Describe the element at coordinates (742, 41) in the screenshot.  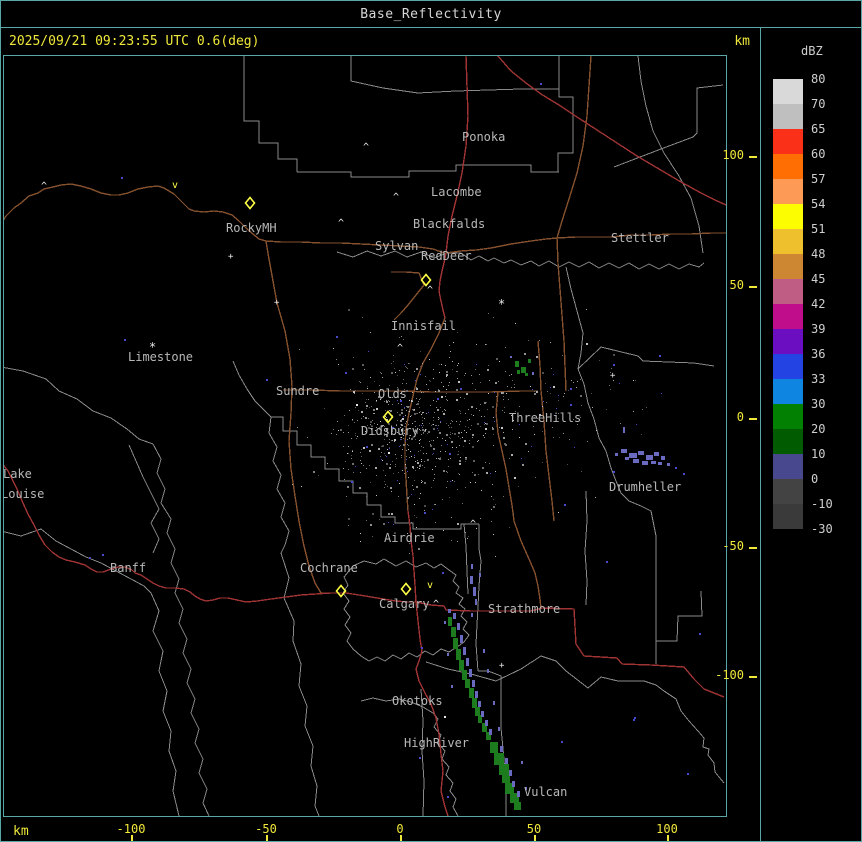
I see `right-axis-unit: km` at that location.